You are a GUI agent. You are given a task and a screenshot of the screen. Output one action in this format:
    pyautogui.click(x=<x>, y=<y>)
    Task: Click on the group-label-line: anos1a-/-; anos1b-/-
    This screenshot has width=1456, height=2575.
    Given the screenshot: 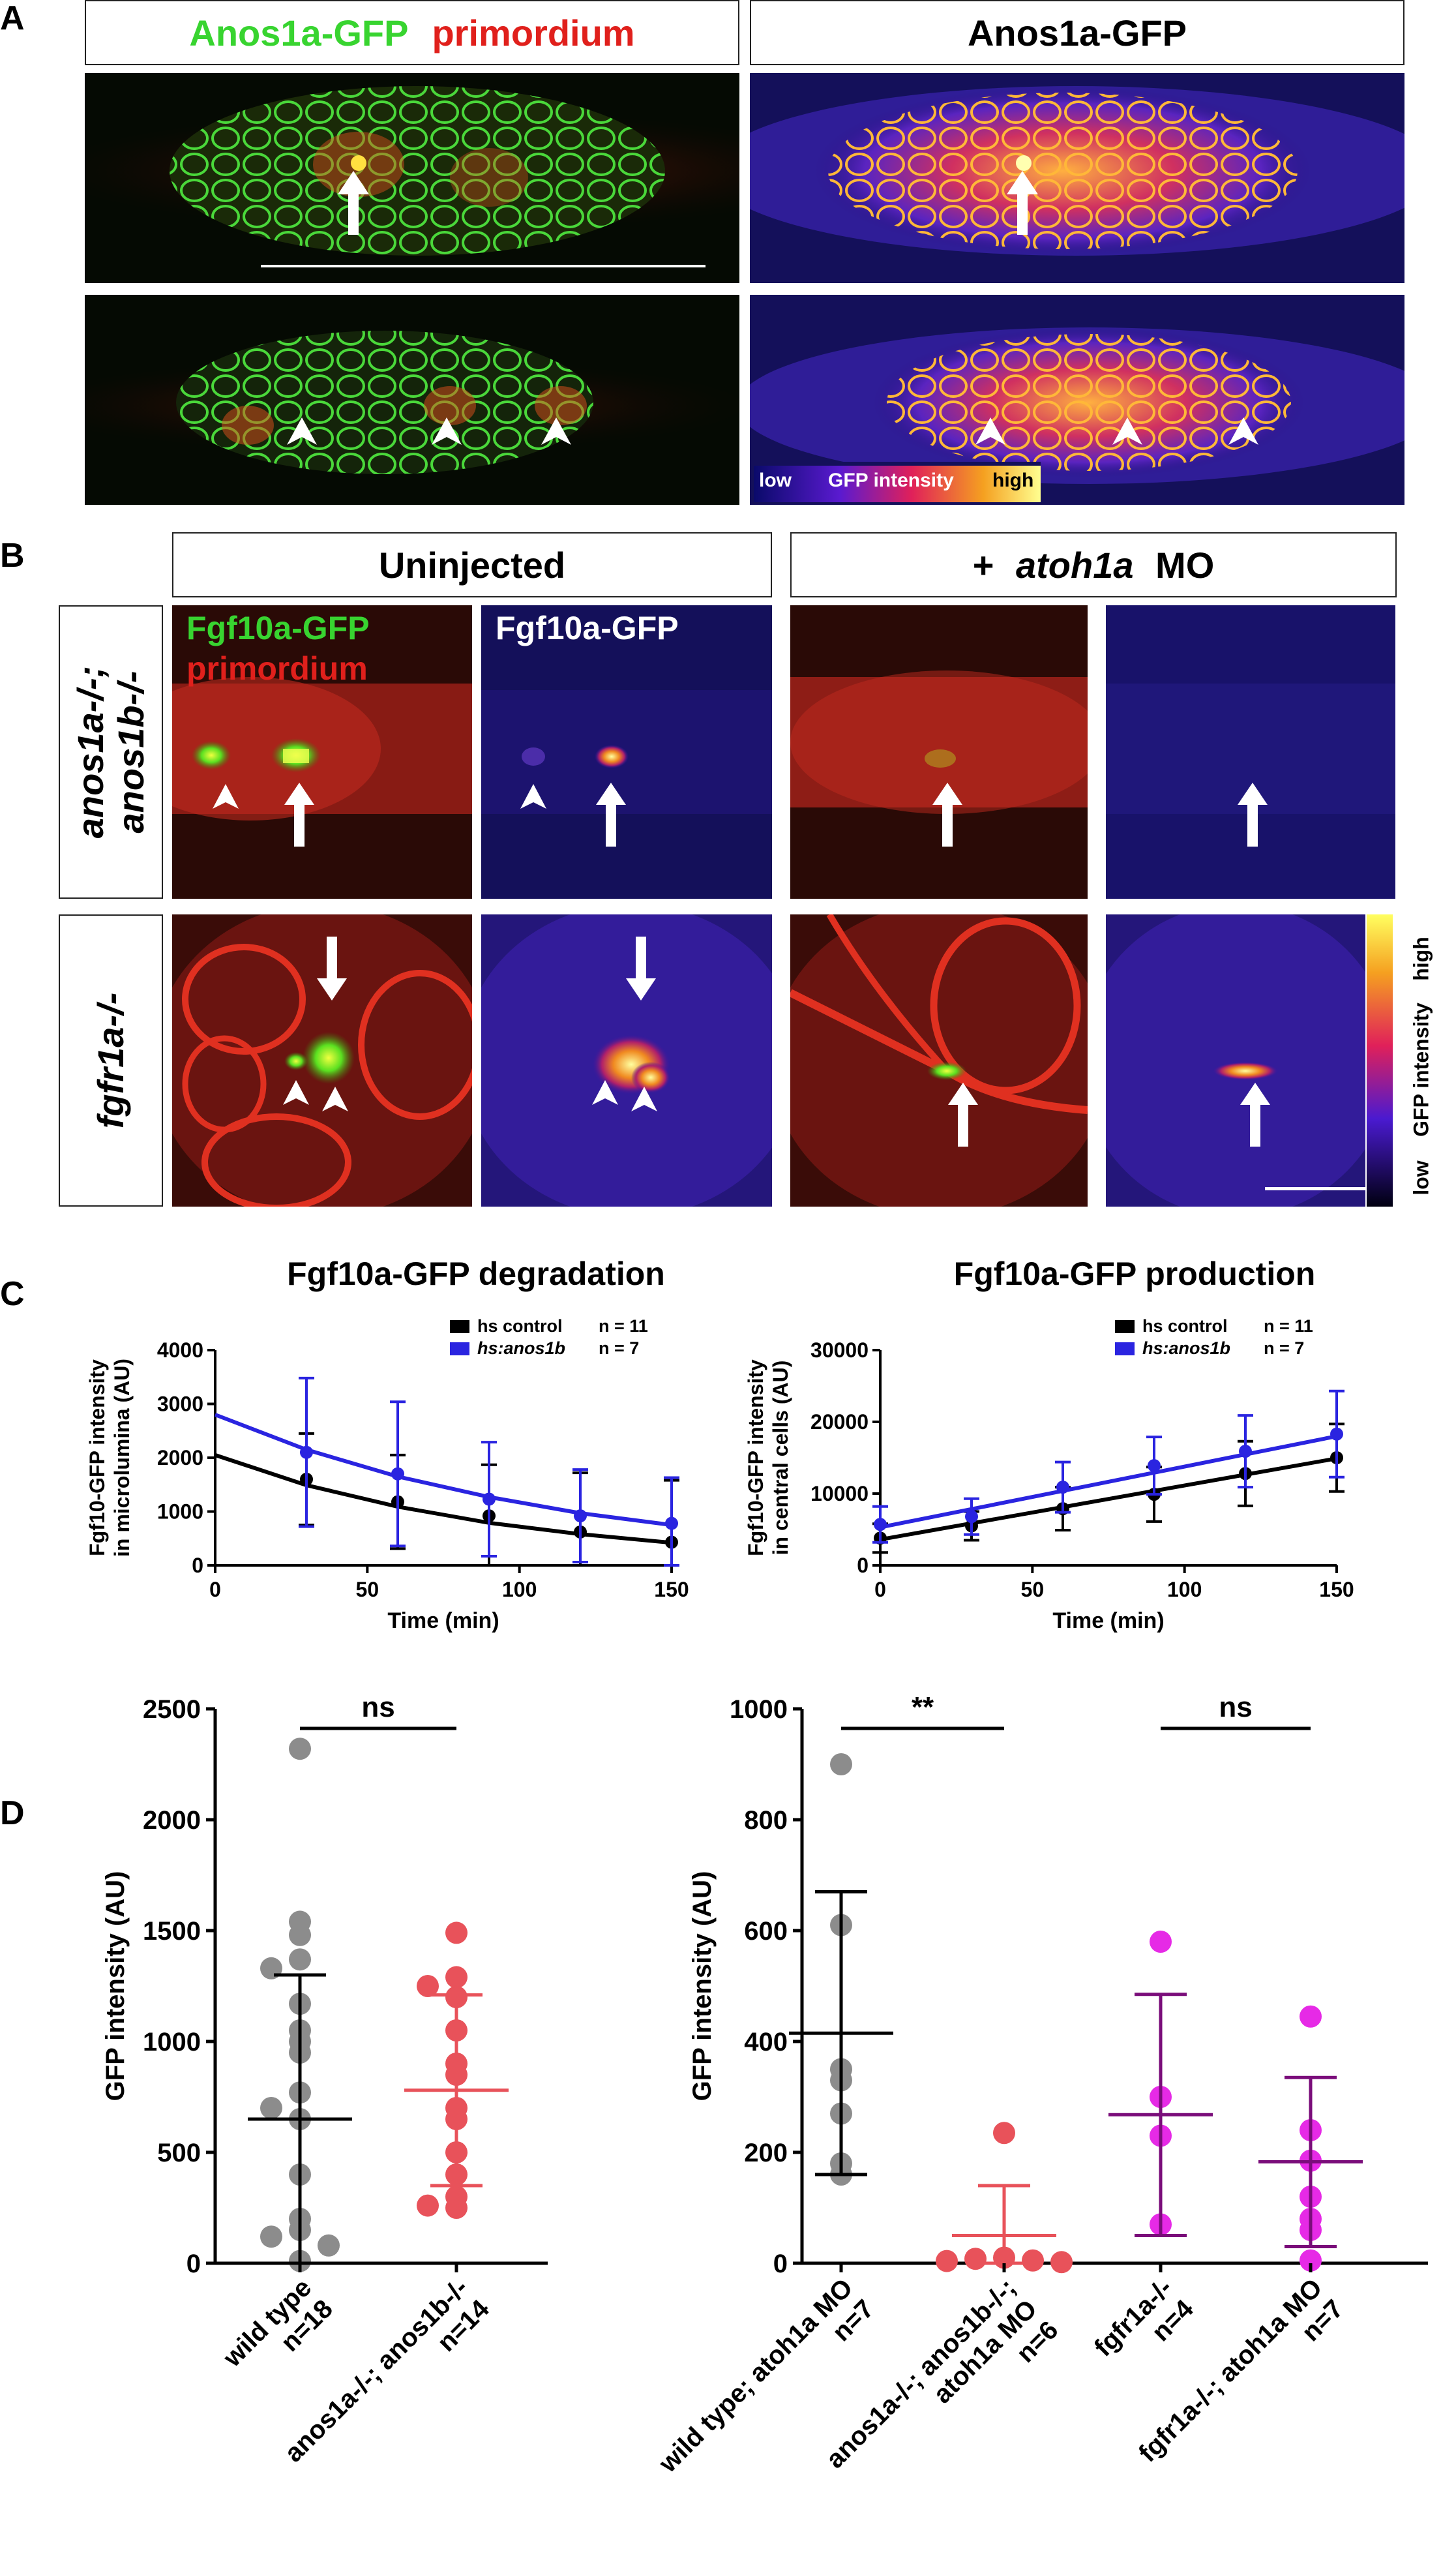 What is the action you would take?
    pyautogui.click(x=376, y=2370)
    